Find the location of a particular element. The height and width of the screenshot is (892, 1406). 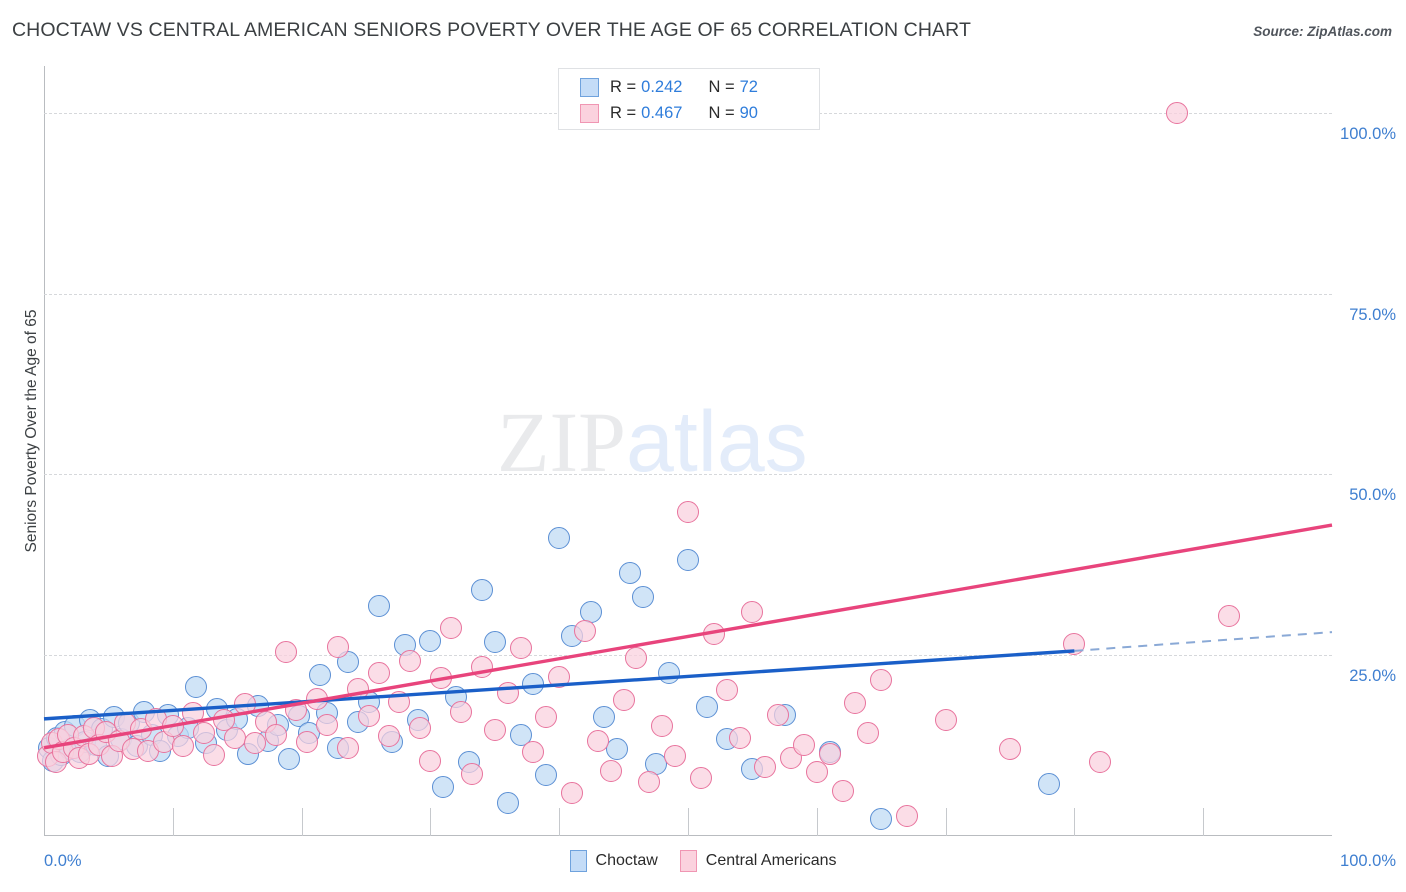

legend-swatch-choctaw is located at coordinates (578, 861).